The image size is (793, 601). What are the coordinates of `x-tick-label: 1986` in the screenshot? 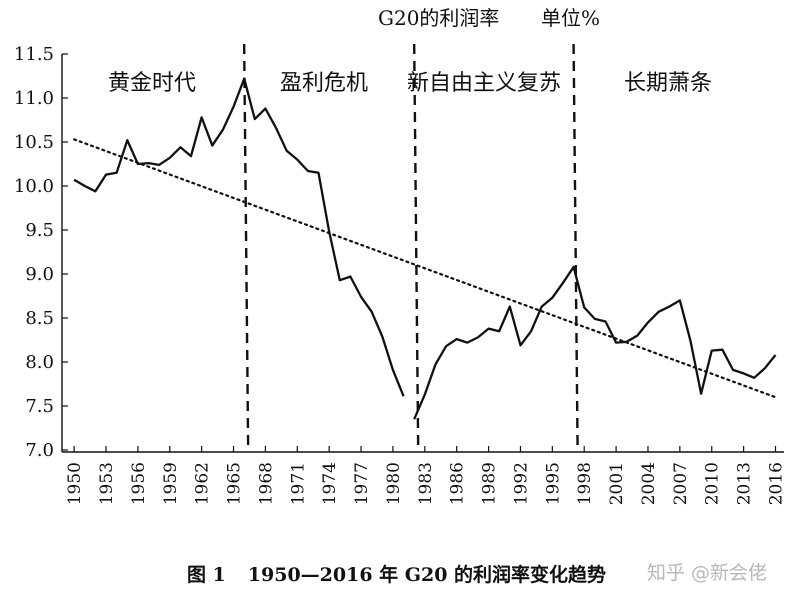 It's located at (458, 483).